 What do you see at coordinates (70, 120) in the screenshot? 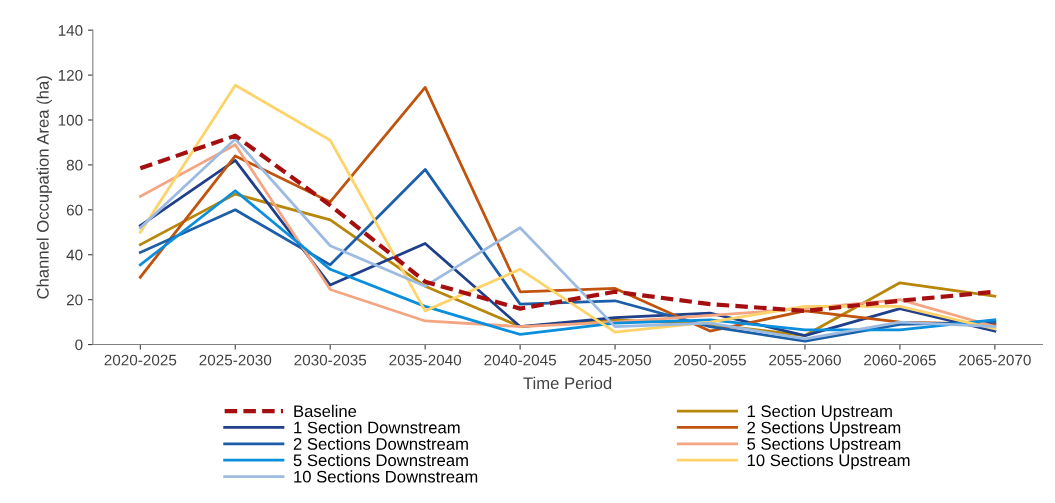
I see `y-tick-label: 100` at bounding box center [70, 120].